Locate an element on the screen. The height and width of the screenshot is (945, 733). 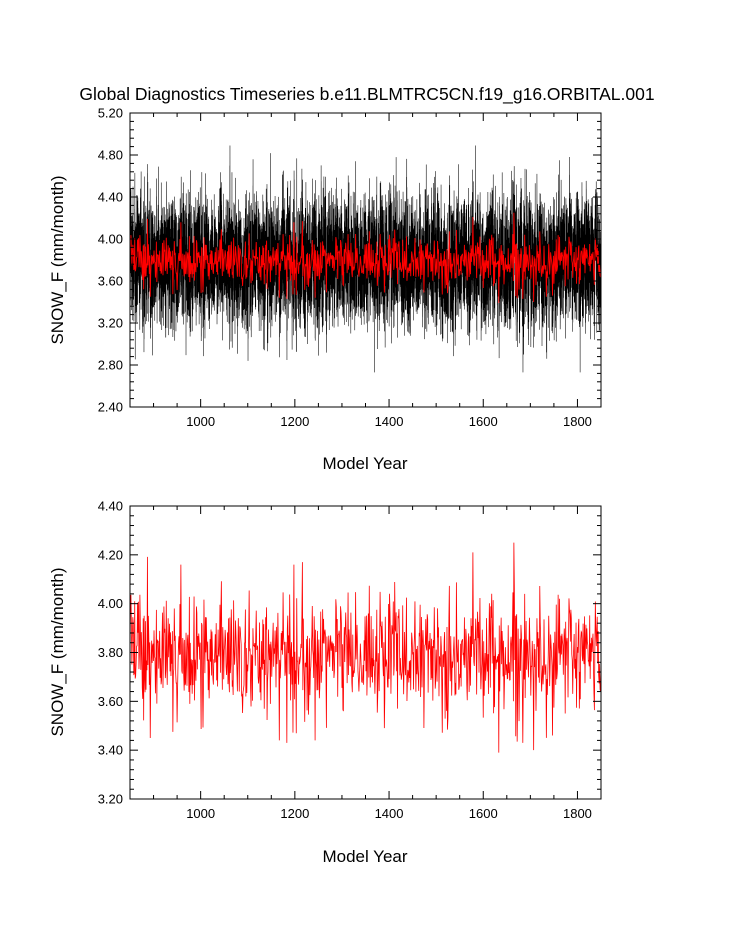
y-tick-label: 4.80 is located at coordinates (110, 155).